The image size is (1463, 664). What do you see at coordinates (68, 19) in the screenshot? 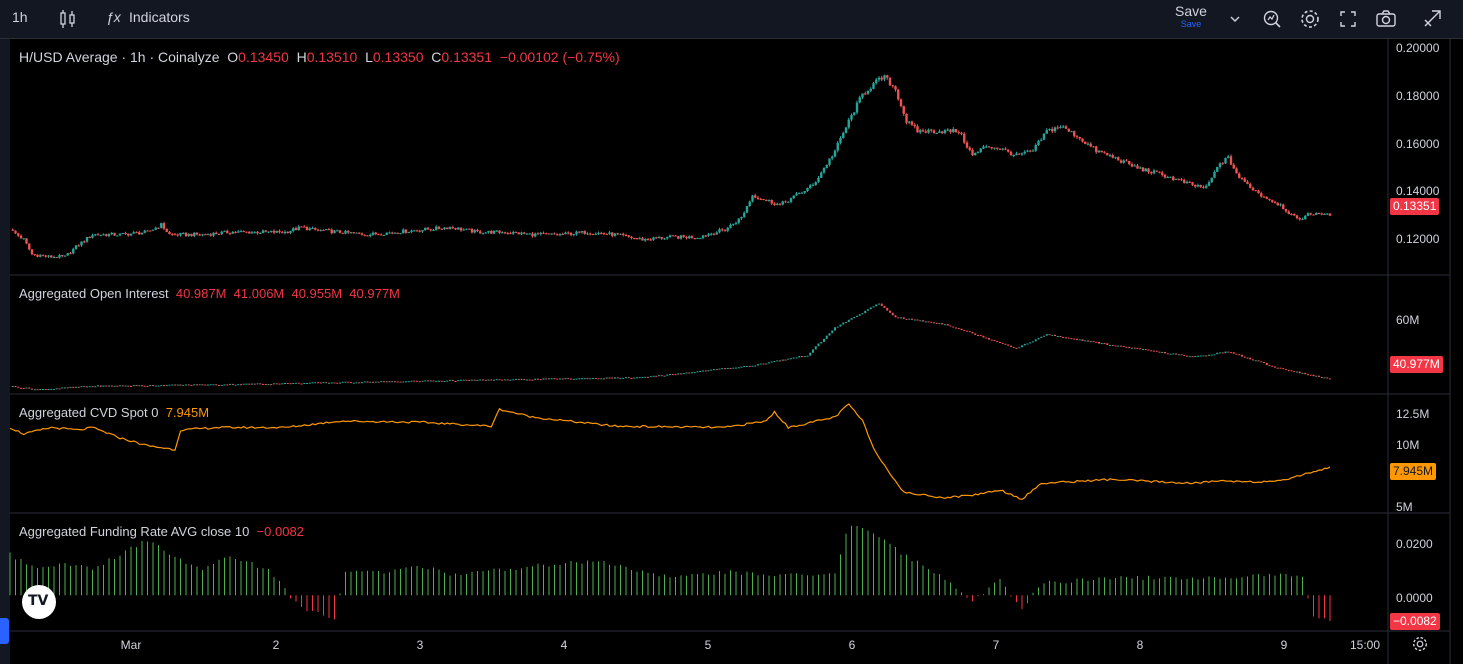
I see `candles-icon` at bounding box center [68, 19].